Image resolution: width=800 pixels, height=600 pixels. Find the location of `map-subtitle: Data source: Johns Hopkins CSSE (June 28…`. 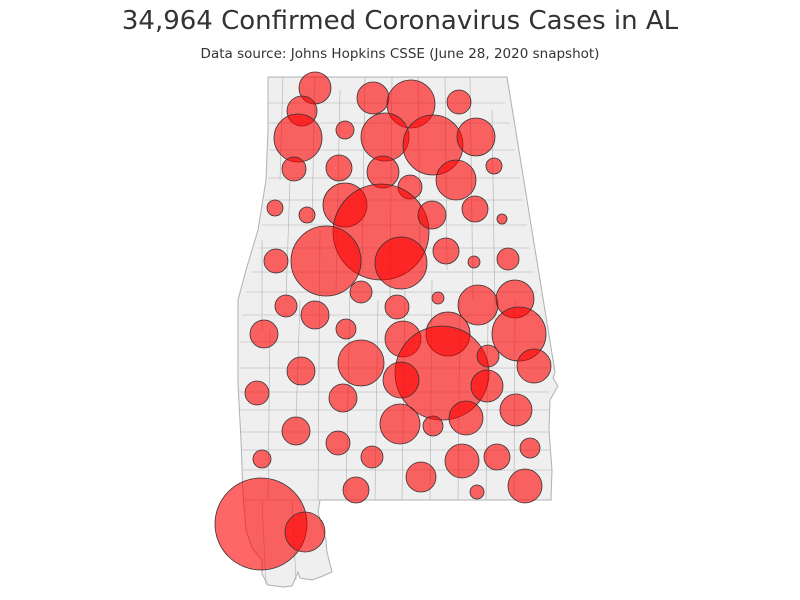

map-subtitle: Data source: Johns Hopkins CSSE (June 28… is located at coordinates (400, 54).